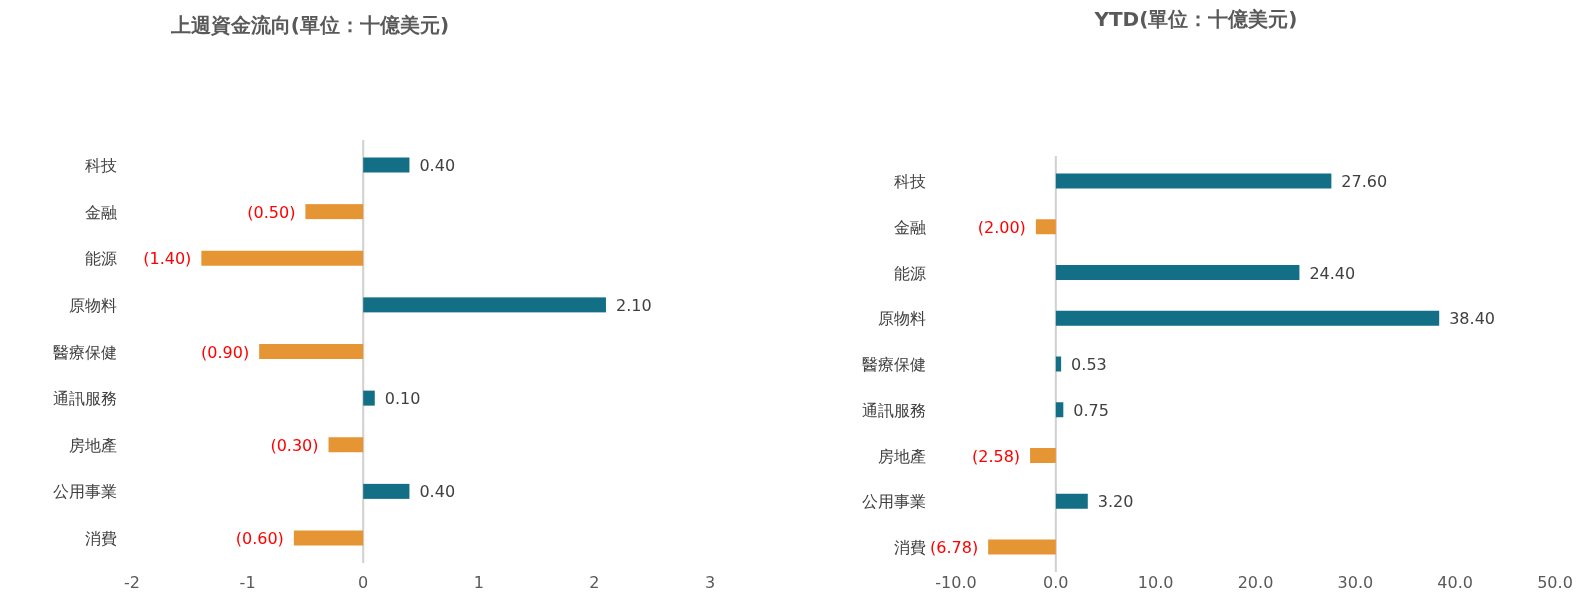 Image resolution: width=1590 pixels, height=615 pixels. I want to click on data-label: 27.60, so click(1364, 181).